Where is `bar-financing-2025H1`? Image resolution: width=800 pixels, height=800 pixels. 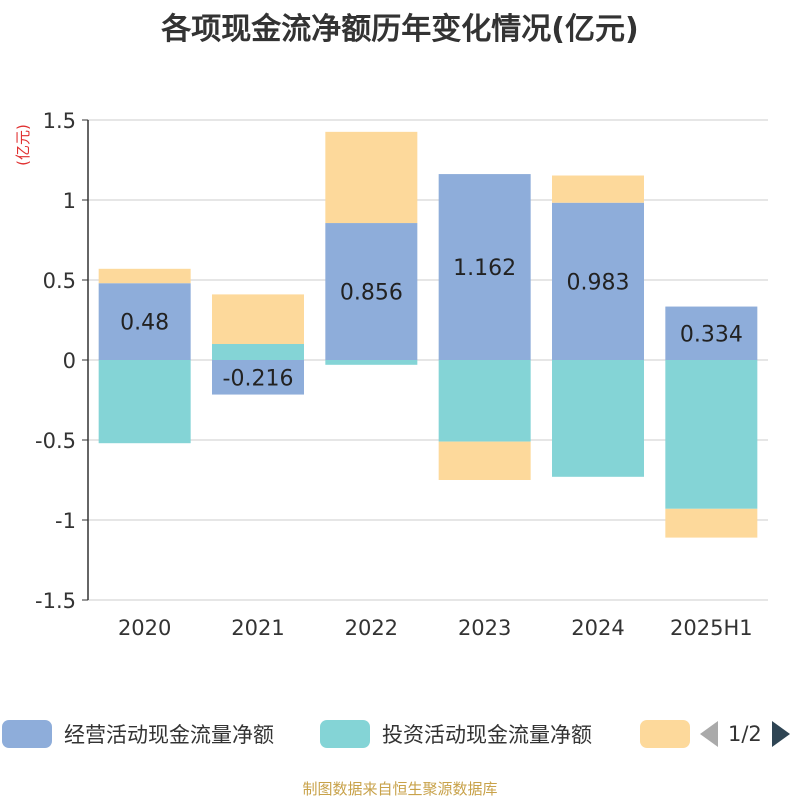 bar-financing-2025H1 is located at coordinates (711, 523).